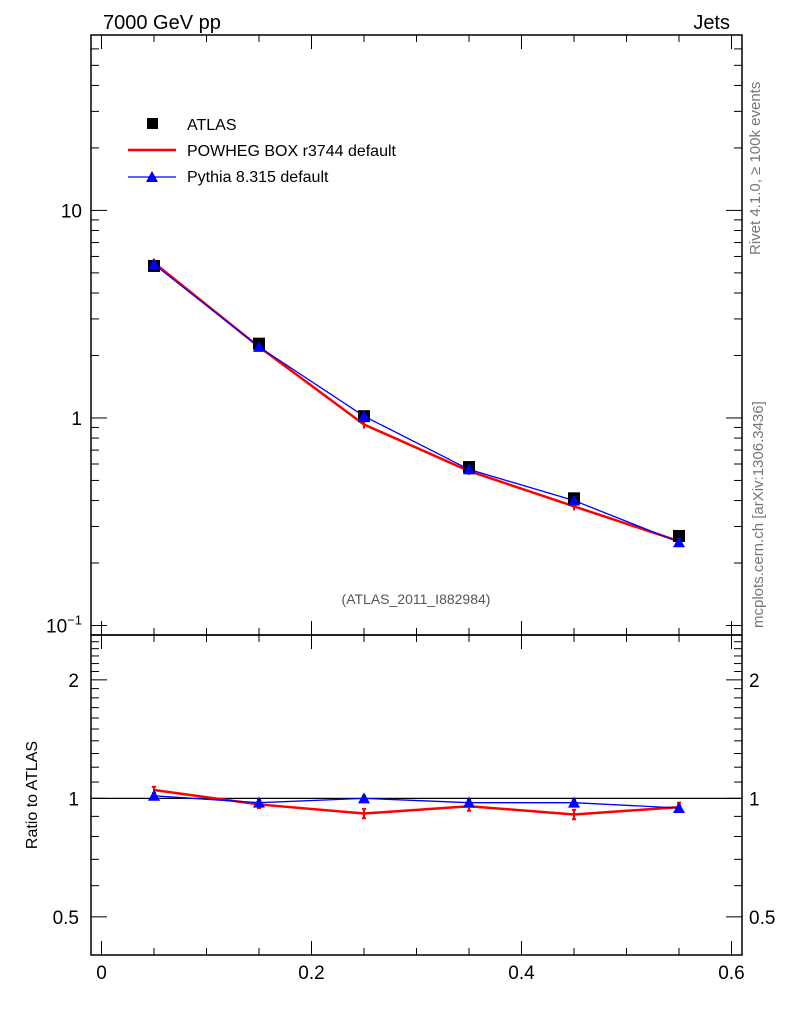 This screenshot has width=786, height=1024. Describe the element at coordinates (258, 177) in the screenshot. I see `legend-label-pythia: Pythia 8.315 default` at that location.